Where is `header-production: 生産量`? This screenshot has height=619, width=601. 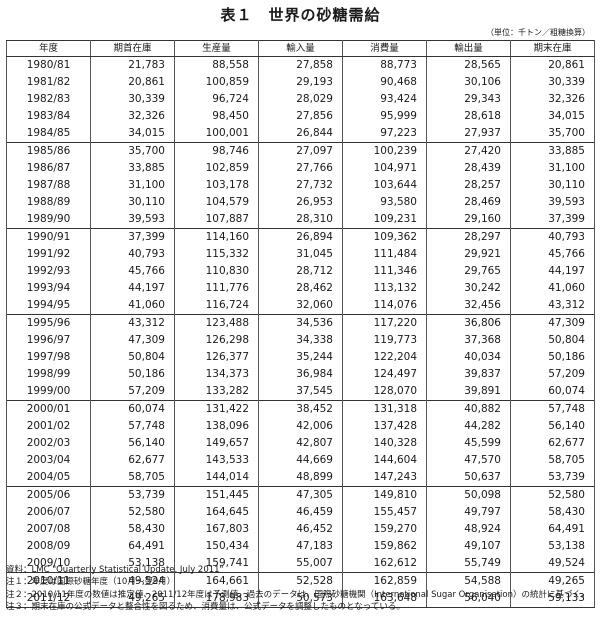 header-production: 生産量 is located at coordinates (216, 48).